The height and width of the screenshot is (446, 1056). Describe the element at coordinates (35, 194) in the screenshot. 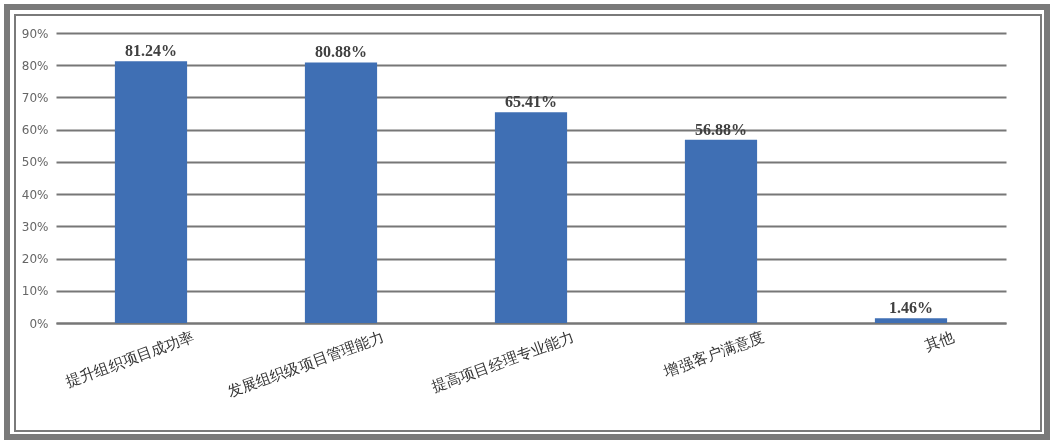

I see `y-tick-label: 40%` at that location.